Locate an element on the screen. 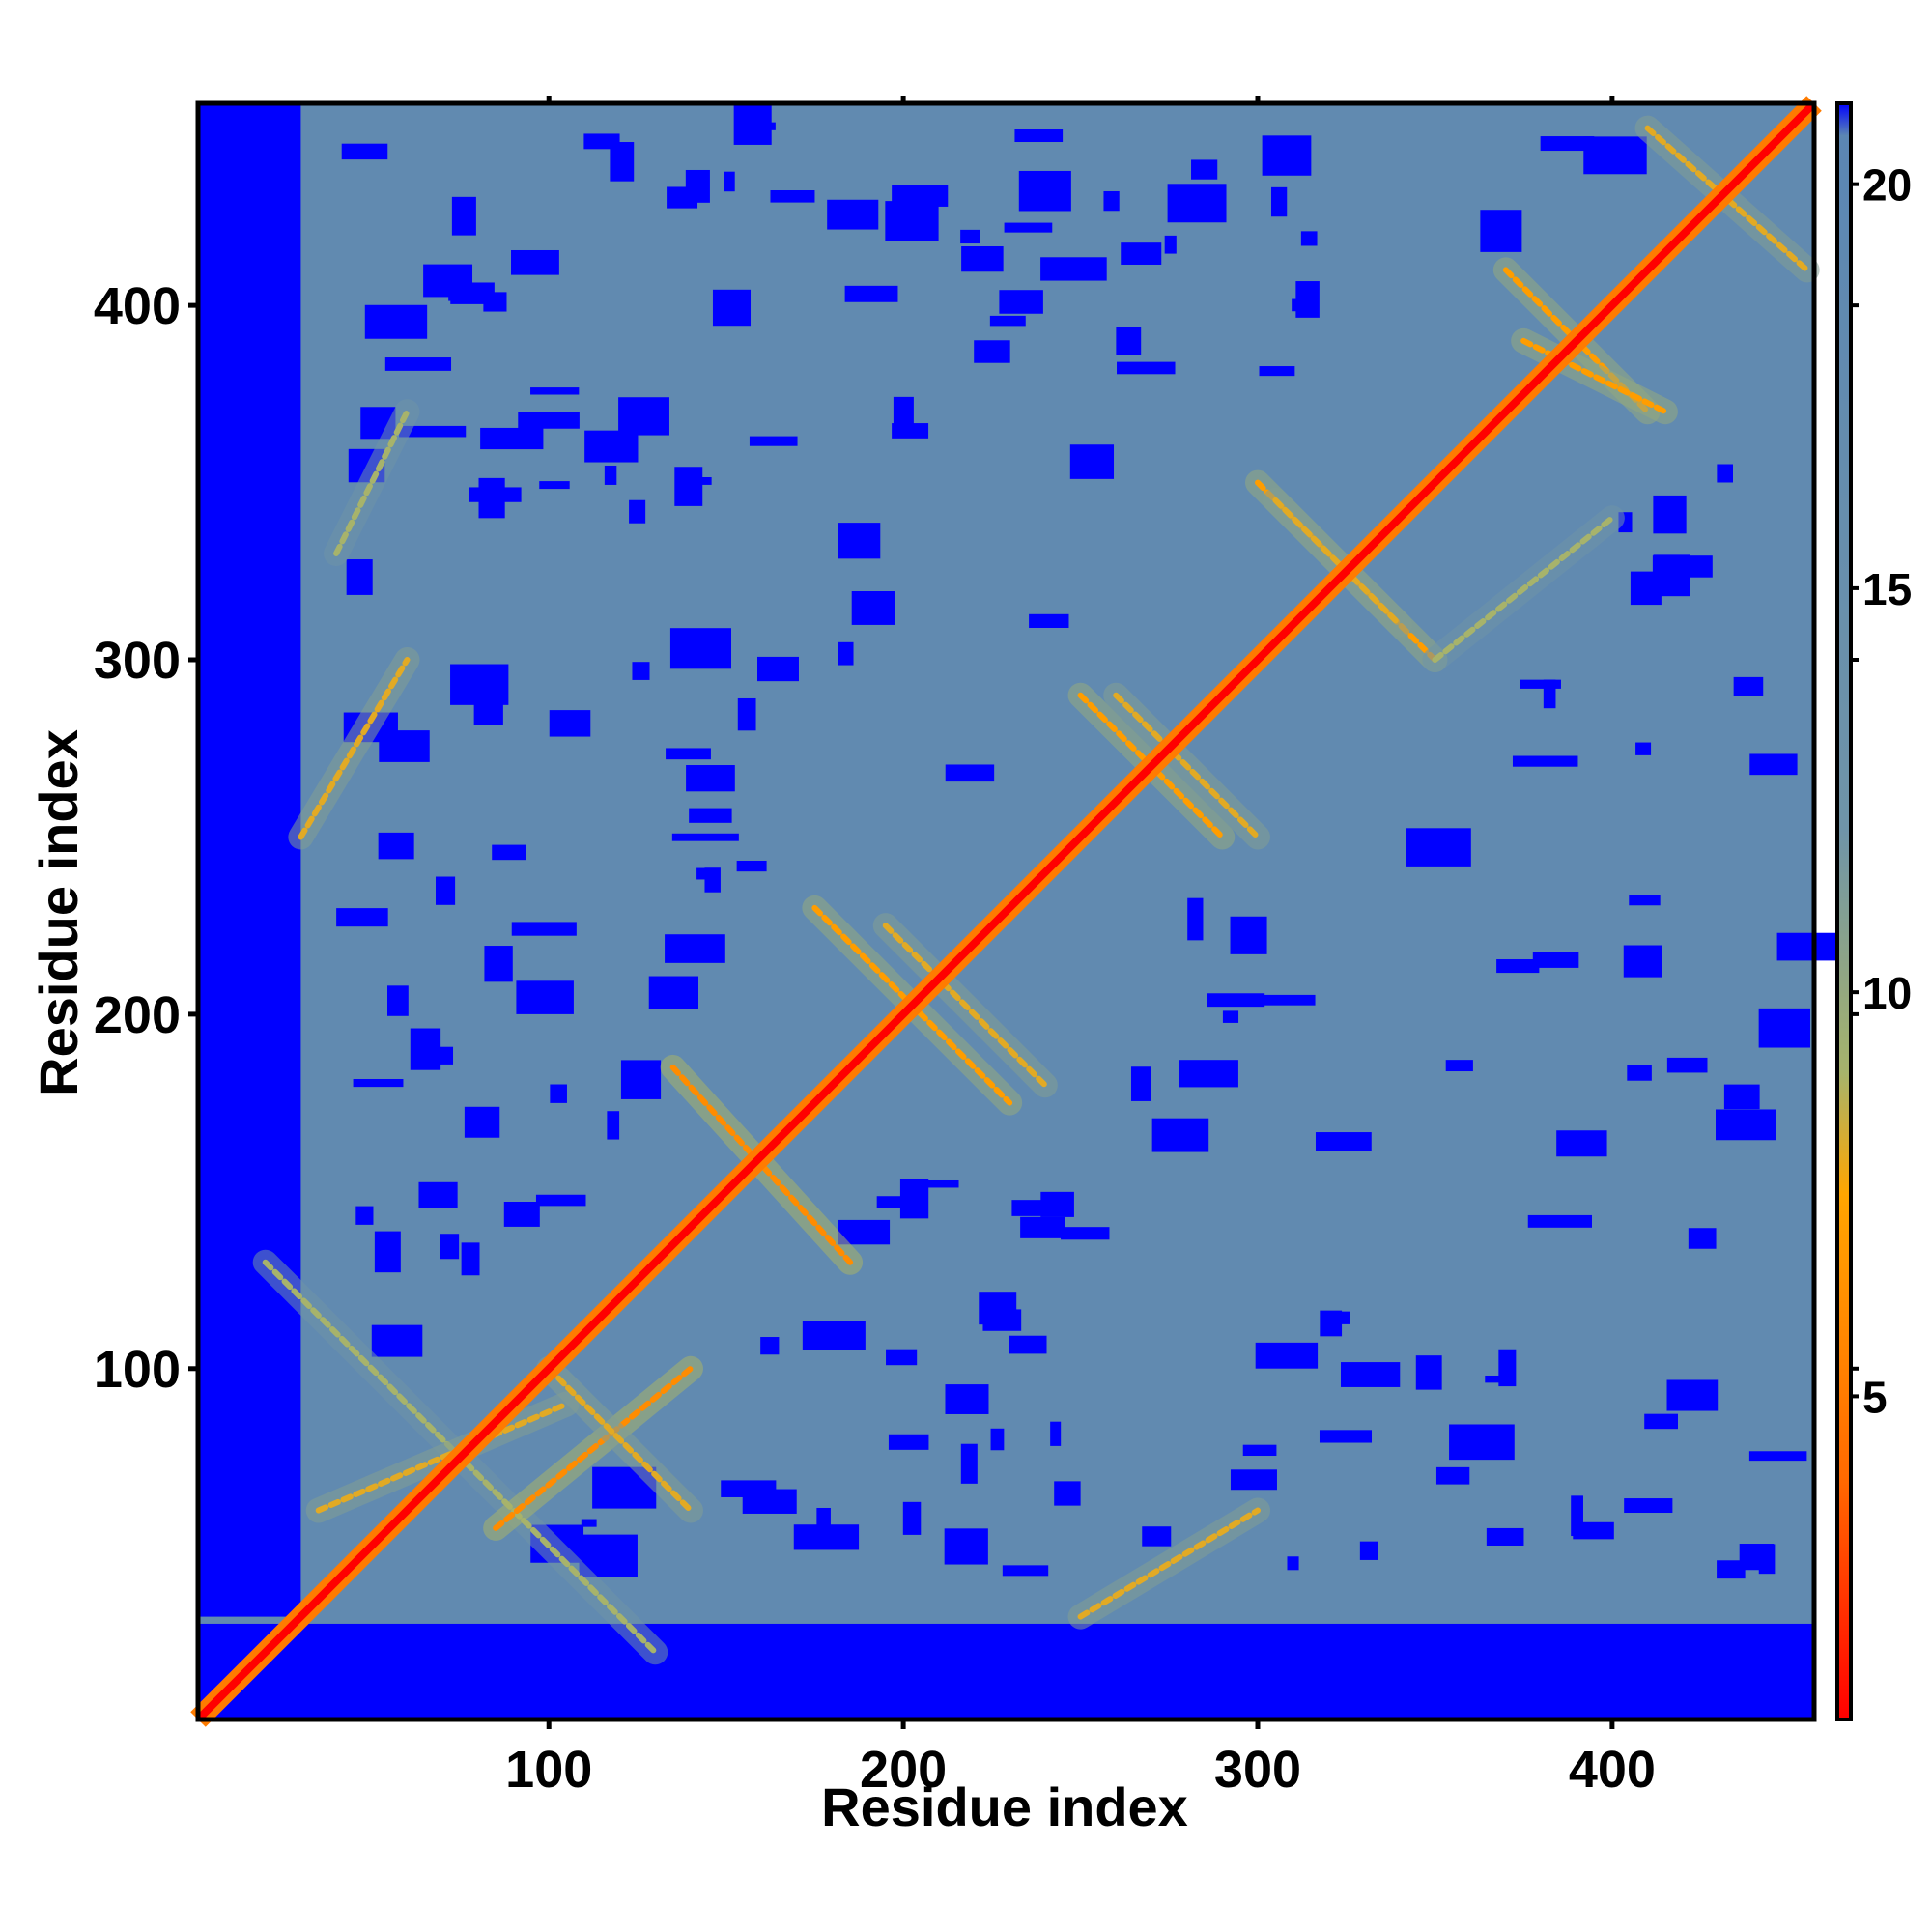 This screenshot has width=1932, height=1932. y-tick-label: 200 is located at coordinates (137, 1015).